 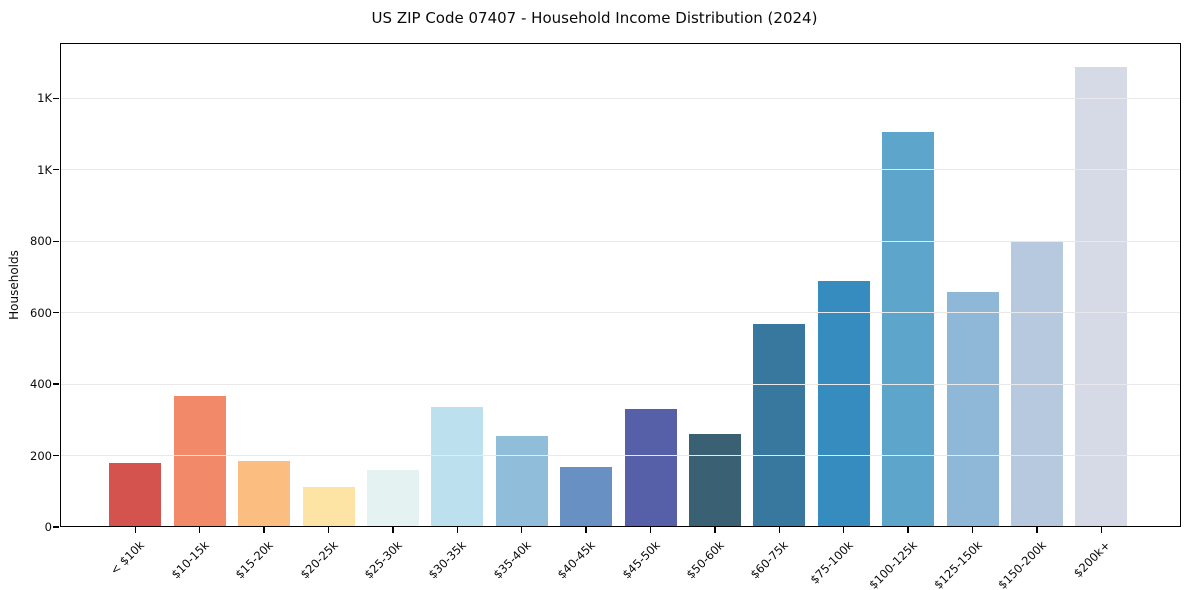 What do you see at coordinates (41, 384) in the screenshot?
I see `y-tick-label: 400` at bounding box center [41, 384].